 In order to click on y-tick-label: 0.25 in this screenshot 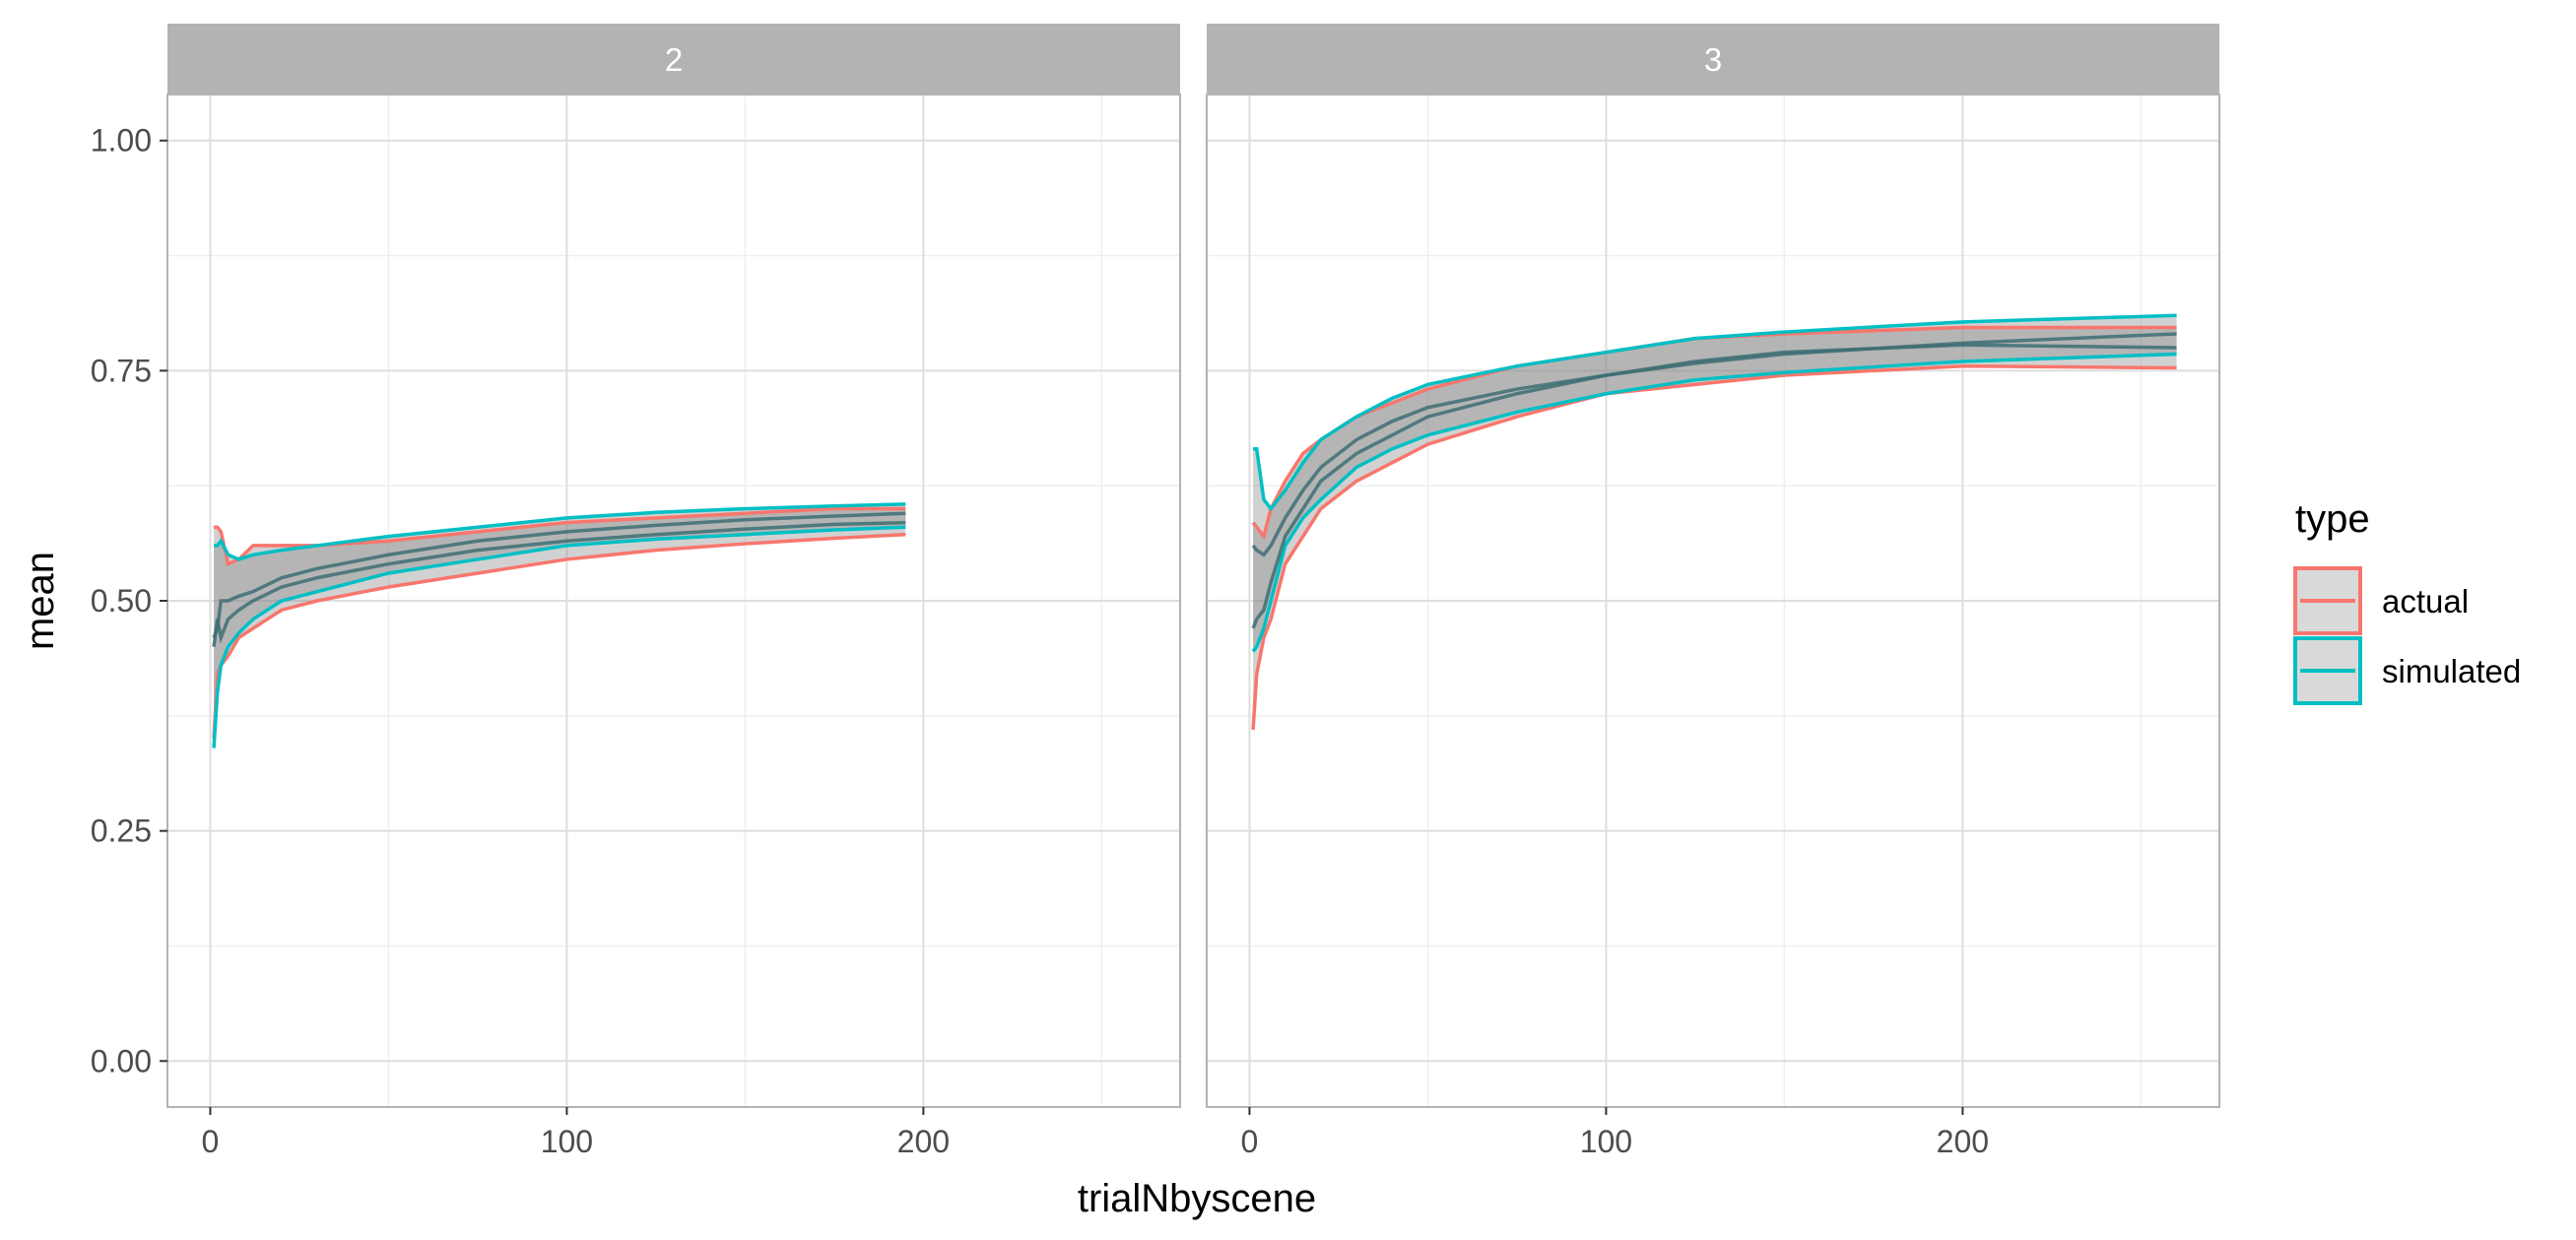, I will do `click(122, 832)`.